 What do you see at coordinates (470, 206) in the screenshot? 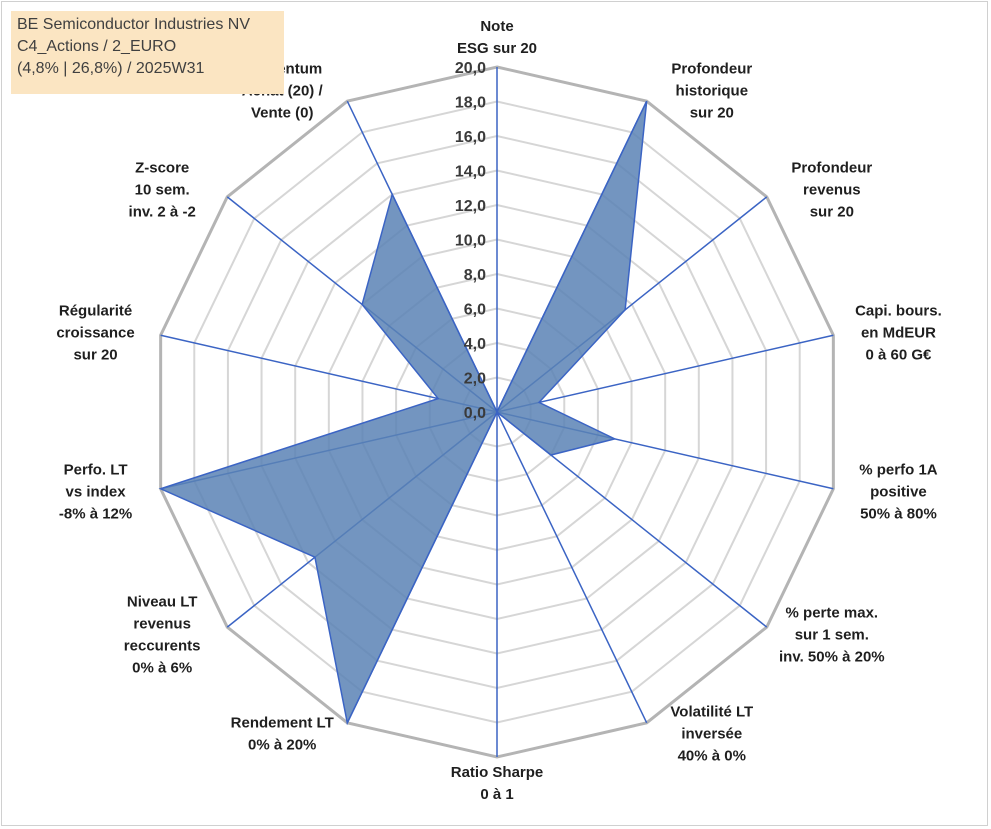
I see `tick-label: 12,0` at bounding box center [470, 206].